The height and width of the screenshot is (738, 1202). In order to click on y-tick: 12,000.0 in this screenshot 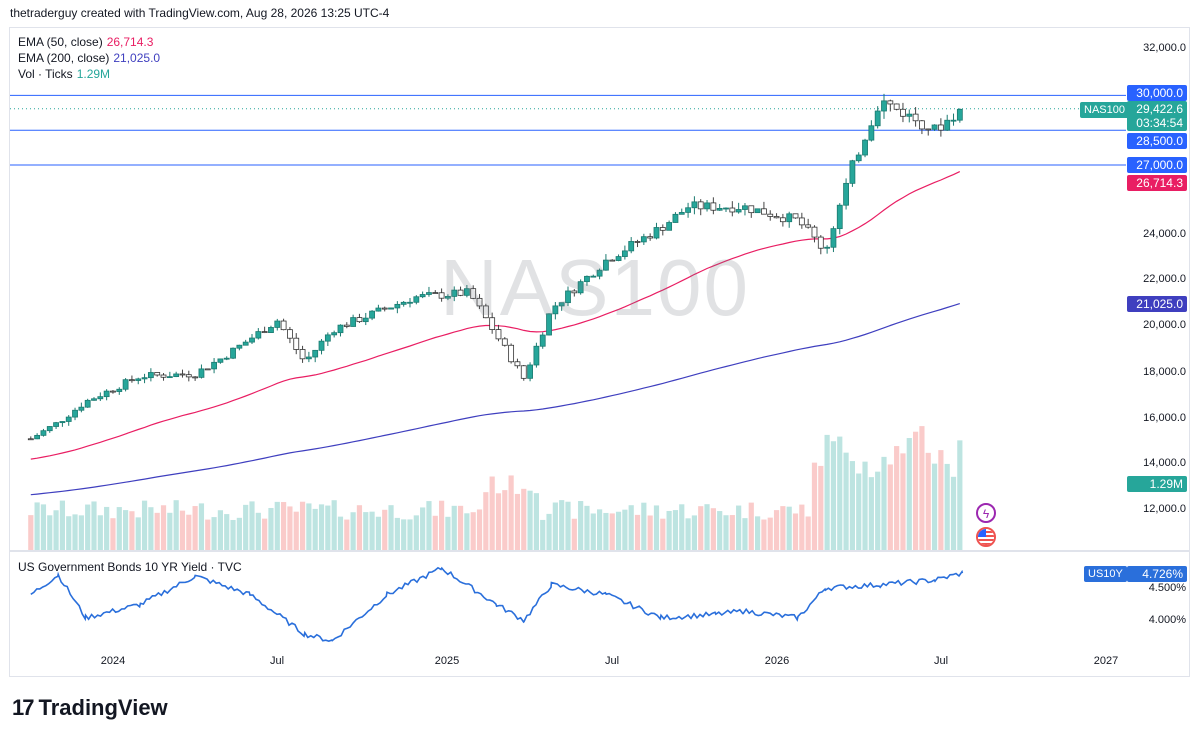, I will do `click(1164, 509)`.